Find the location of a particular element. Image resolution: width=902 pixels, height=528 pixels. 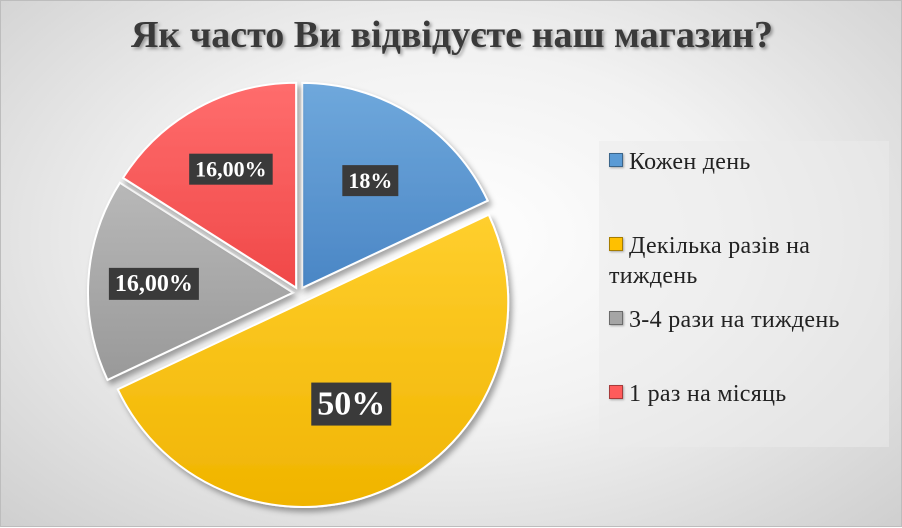

legend-item-once-month: 1 раз на місяць is located at coordinates (745, 394).